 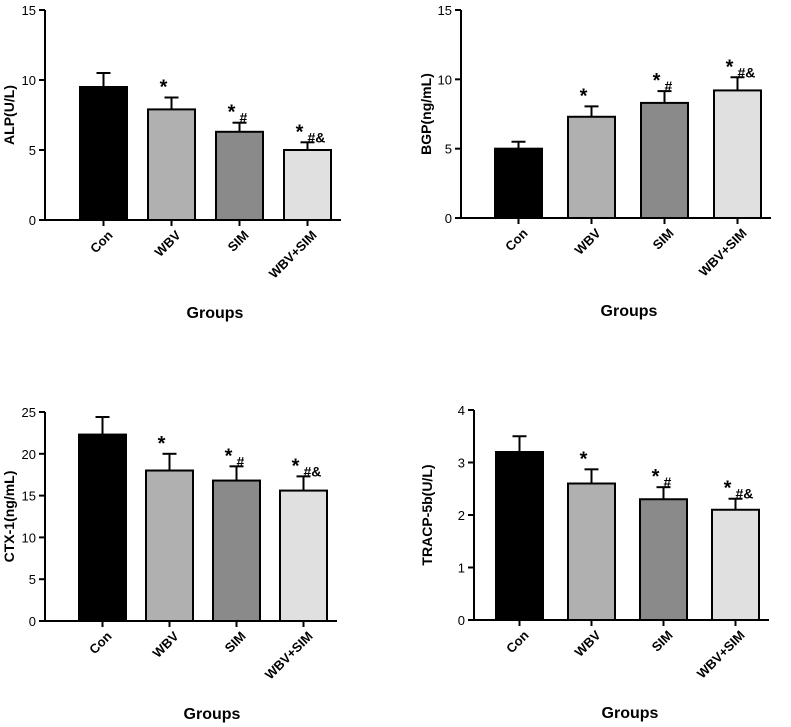 I want to click on y-axis-title: ALP(U/L), so click(x=9, y=115).